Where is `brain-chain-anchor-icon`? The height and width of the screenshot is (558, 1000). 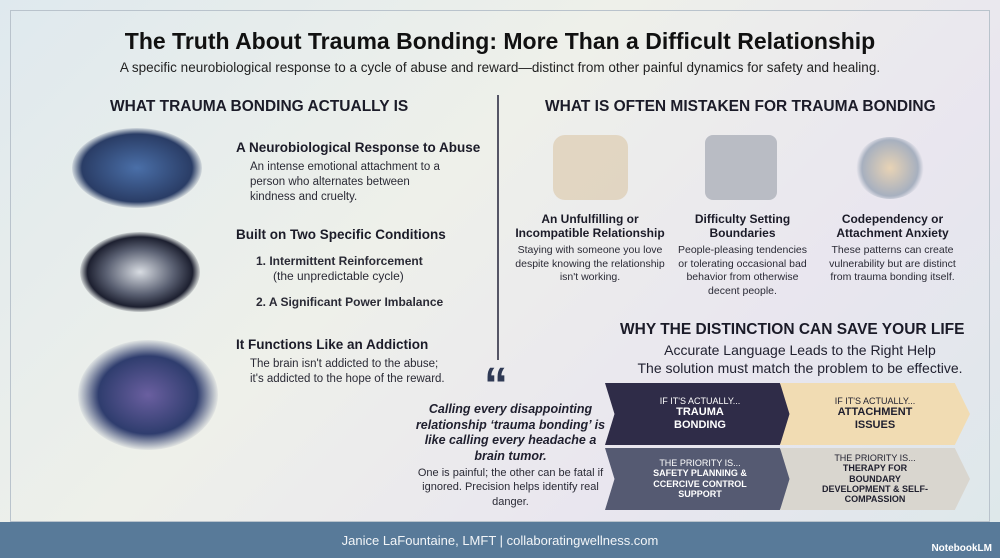
brain-chain-anchor-icon is located at coordinates (148, 395).